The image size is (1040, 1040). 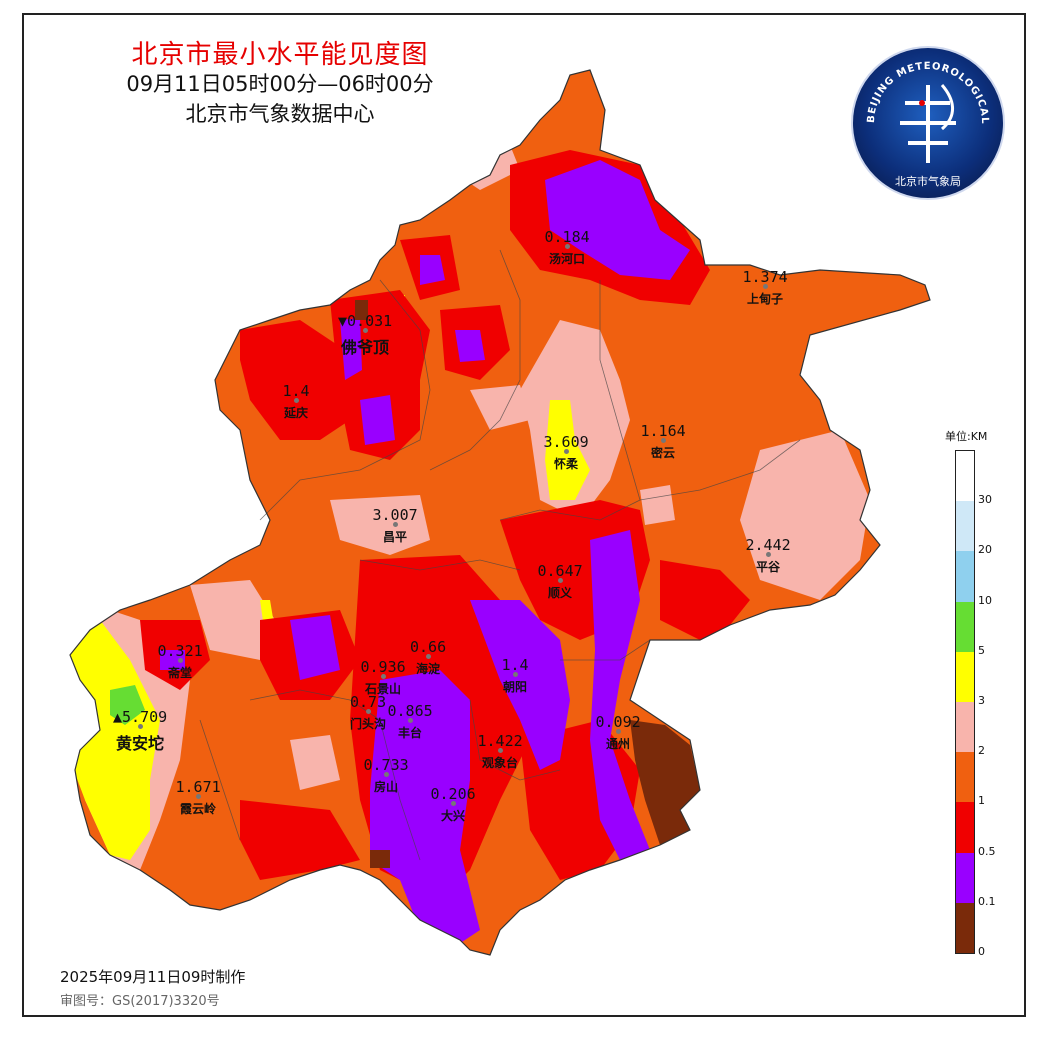 I want to click on station-name: 观象台, so click(x=500, y=763).